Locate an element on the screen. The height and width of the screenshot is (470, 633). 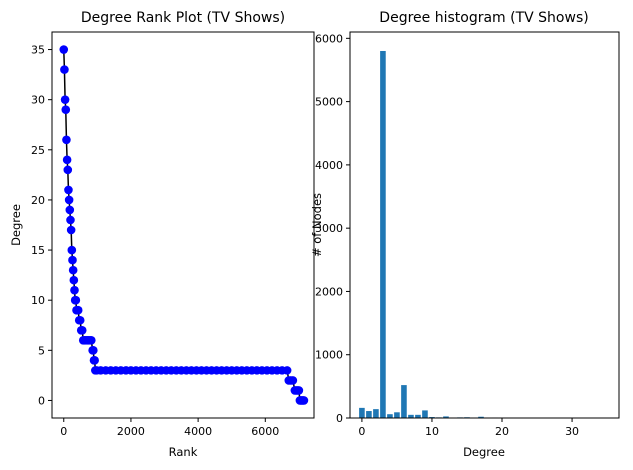
rank-plot-y-tick-label: 0 is located at coordinates (41, 400).